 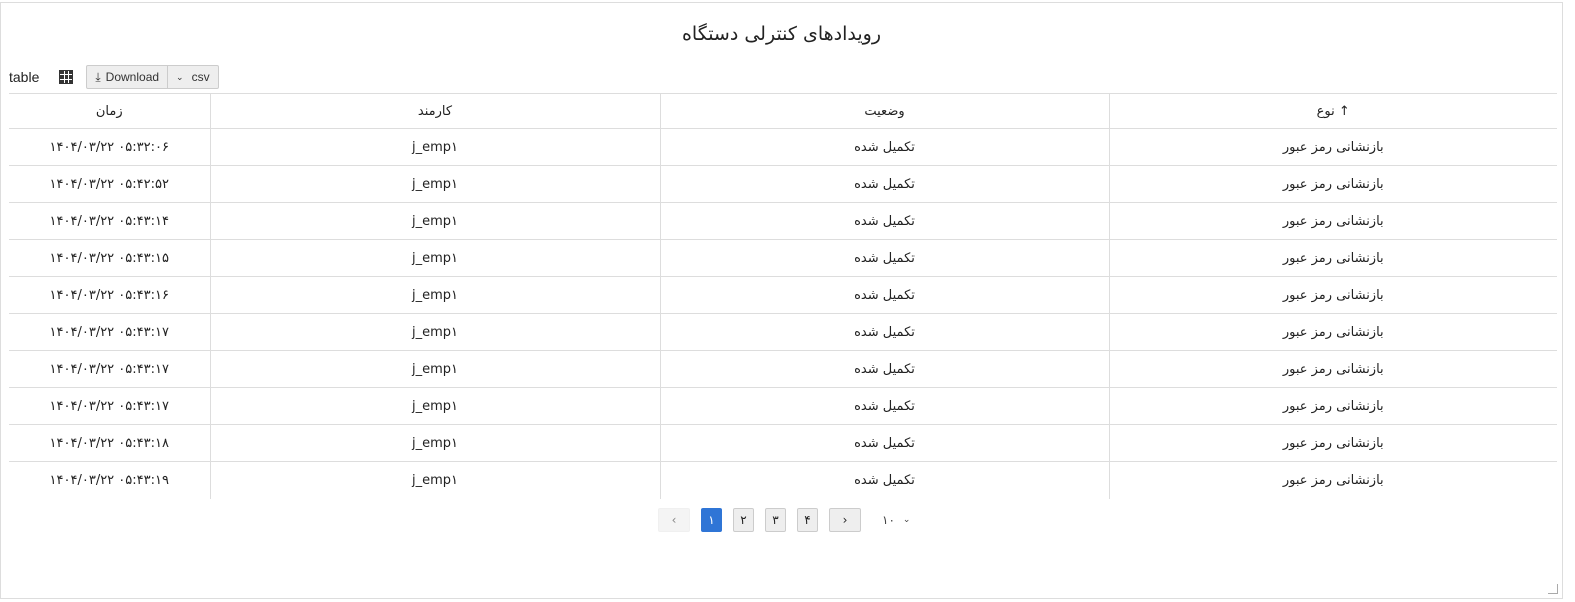 What do you see at coordinates (109, 221) in the screenshot?
I see `cell-time: ۱۴۰۴/۰۳/۲۲ ۰۵:۴۳:۱۴` at bounding box center [109, 221].